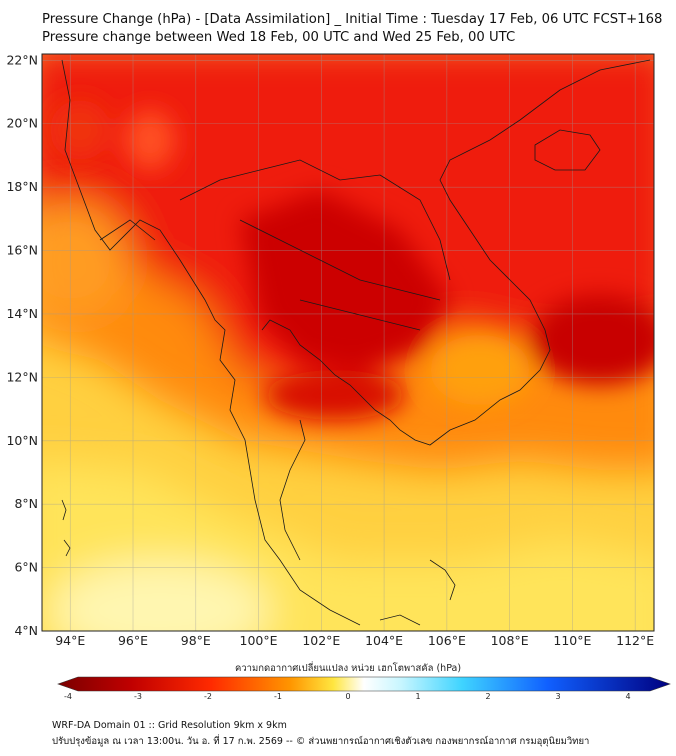 Image resolution: width=676 pixels, height=756 pixels. What do you see at coordinates (22, 250) in the screenshot?
I see `lat-label: 16°N` at bounding box center [22, 250].